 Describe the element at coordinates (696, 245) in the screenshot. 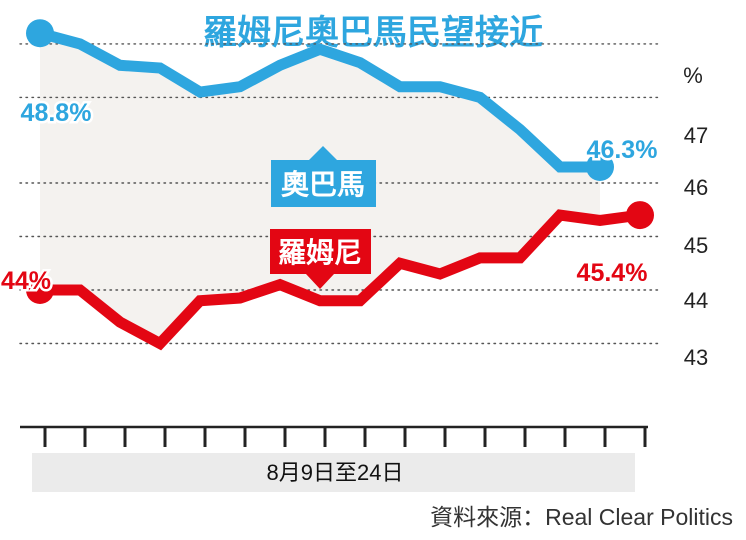

I see `y-tick-label: 45` at that location.